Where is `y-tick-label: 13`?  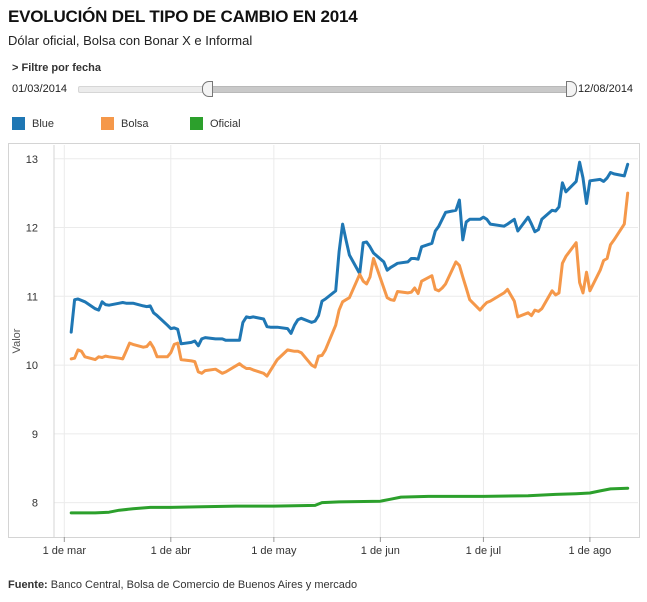 y-tick-label: 13 is located at coordinates (32, 160).